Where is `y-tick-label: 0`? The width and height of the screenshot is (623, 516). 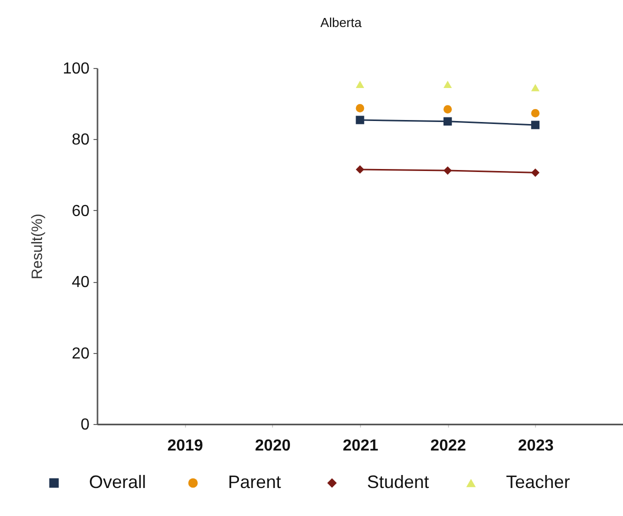
y-tick-label: 0 is located at coordinates (85, 425).